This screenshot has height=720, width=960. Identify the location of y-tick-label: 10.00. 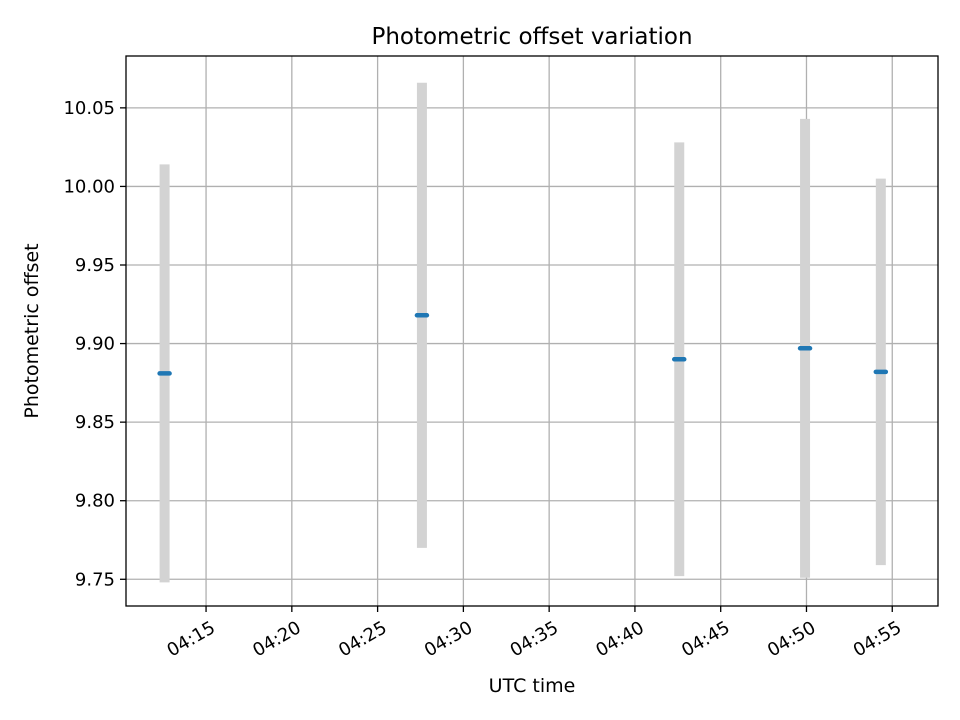
(89, 186).